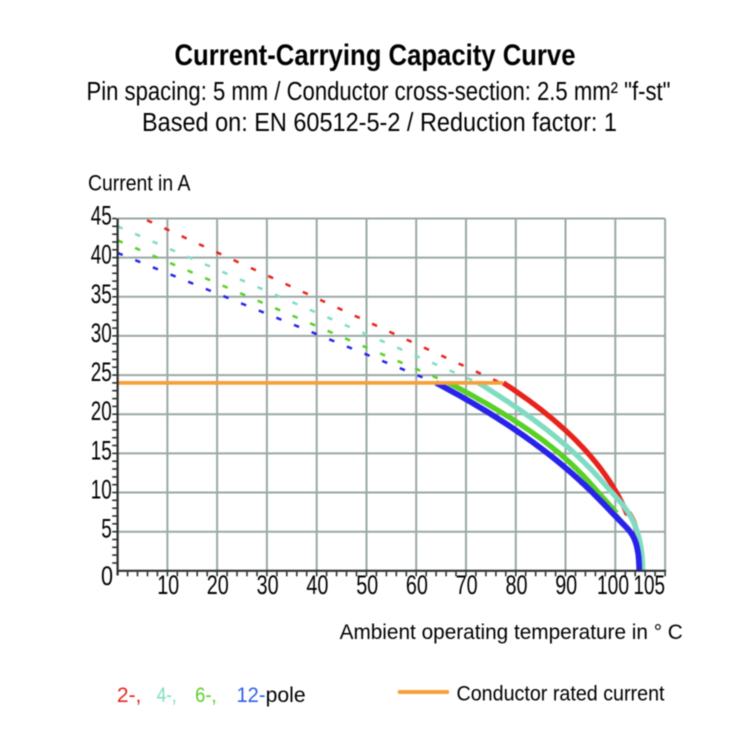  What do you see at coordinates (251, 695) in the screenshot?
I see `svg-text: 12-` at bounding box center [251, 695].